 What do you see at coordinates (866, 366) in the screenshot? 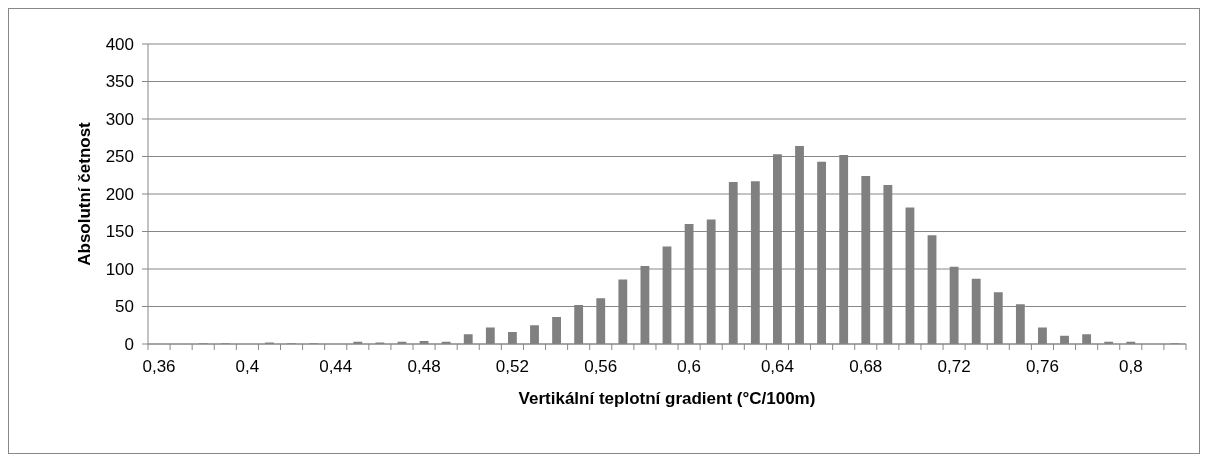
I see `x-tick-label: 0,68` at bounding box center [866, 366].